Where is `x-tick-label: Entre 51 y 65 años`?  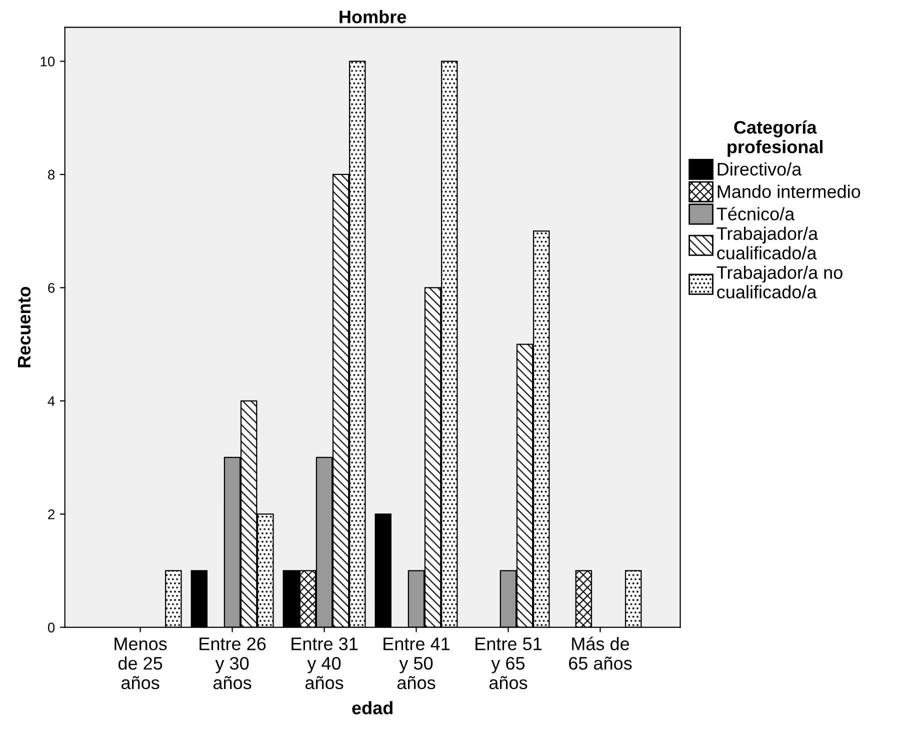 x-tick-label: Entre 51 y 65 años is located at coordinates (509, 664).